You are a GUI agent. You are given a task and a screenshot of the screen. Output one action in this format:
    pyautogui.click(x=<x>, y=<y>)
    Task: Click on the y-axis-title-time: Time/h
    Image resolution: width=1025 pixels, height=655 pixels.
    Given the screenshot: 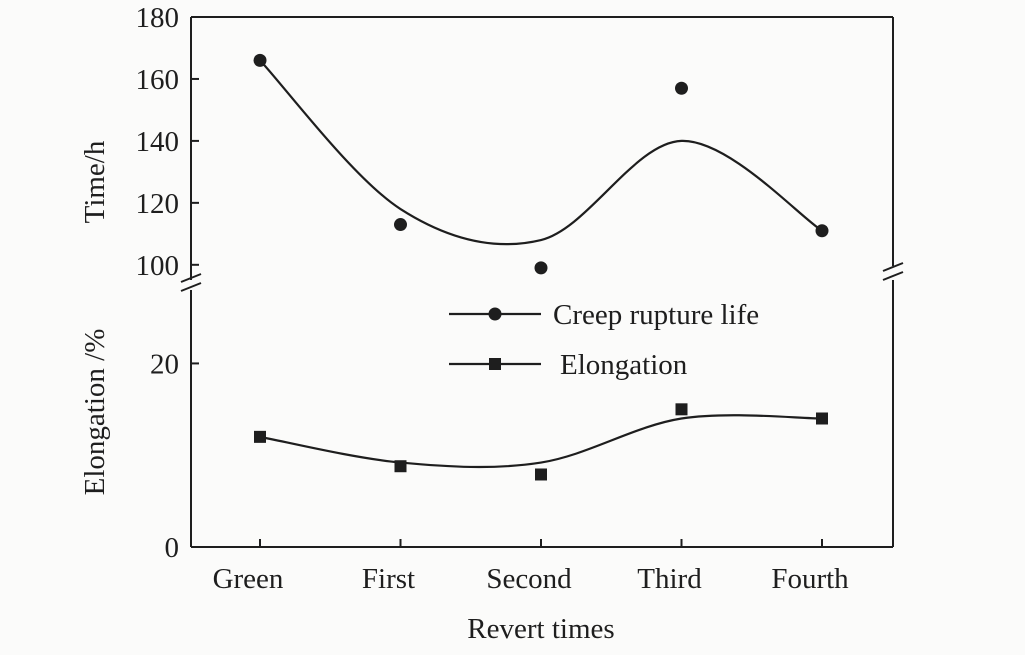 What is the action you would take?
    pyautogui.click(x=95, y=181)
    